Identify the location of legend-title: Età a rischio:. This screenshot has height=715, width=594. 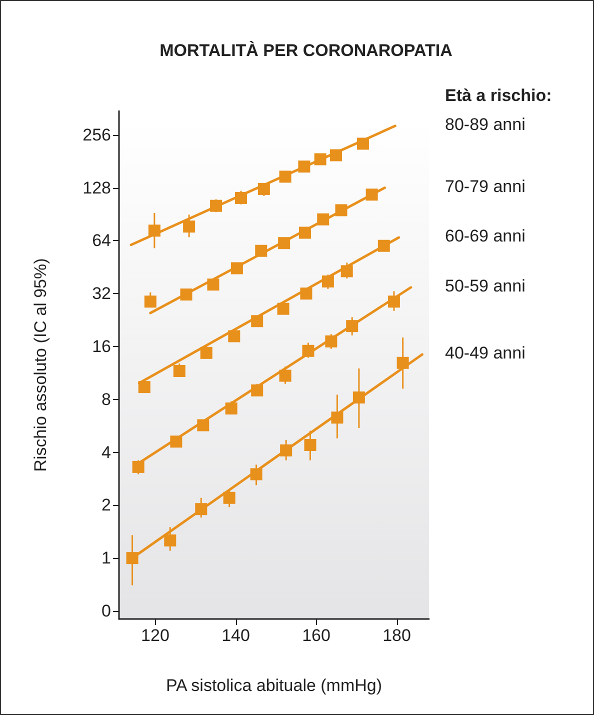
(498, 95).